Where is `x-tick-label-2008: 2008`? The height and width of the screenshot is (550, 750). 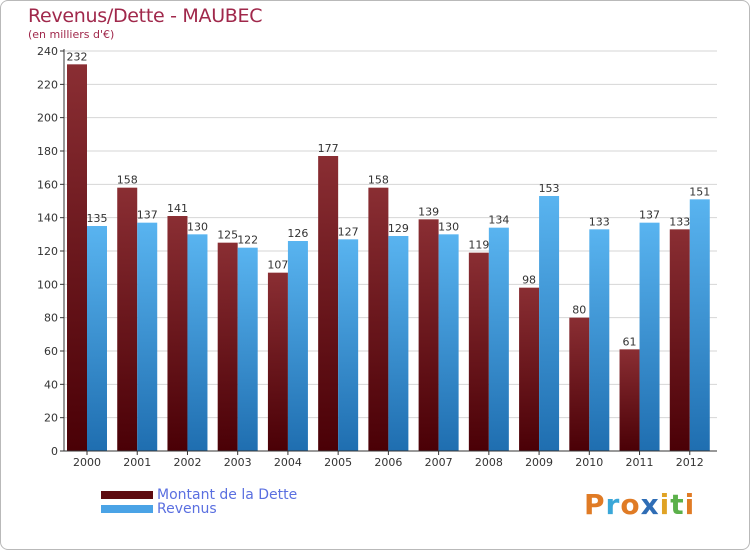
x-tick-label-2008: 2008 is located at coordinates (489, 462).